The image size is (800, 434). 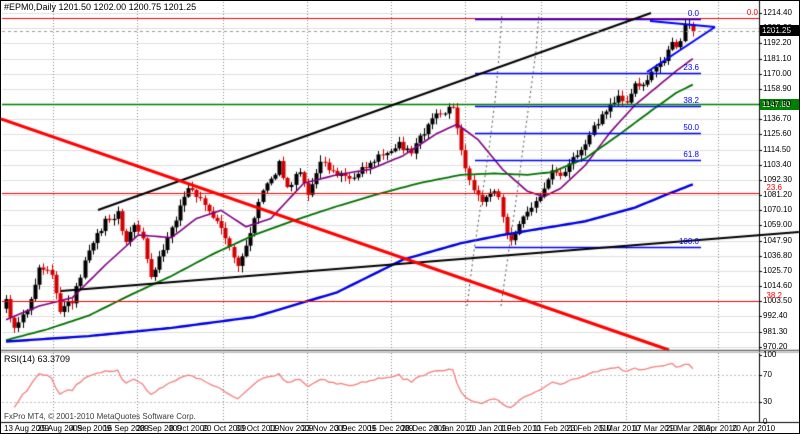 I want to click on rsi-axis-tick-label: 0, so click(x=765, y=421).